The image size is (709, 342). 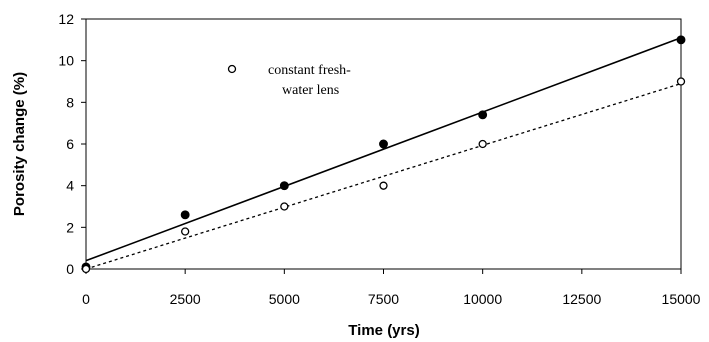 I want to click on legend-open-circle-marker, so click(x=232, y=69).